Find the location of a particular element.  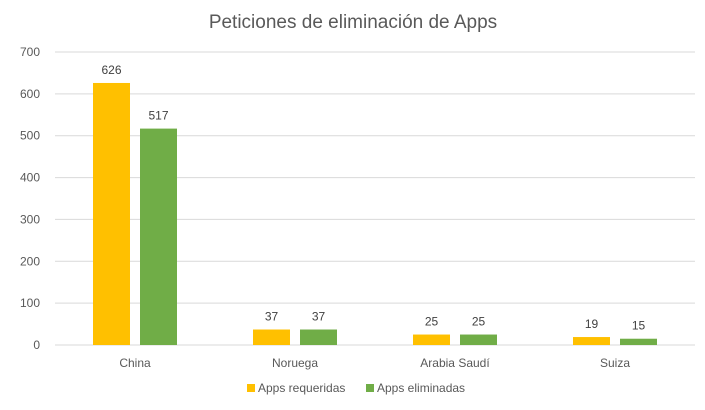

bar-china-requeridas is located at coordinates (111, 213).